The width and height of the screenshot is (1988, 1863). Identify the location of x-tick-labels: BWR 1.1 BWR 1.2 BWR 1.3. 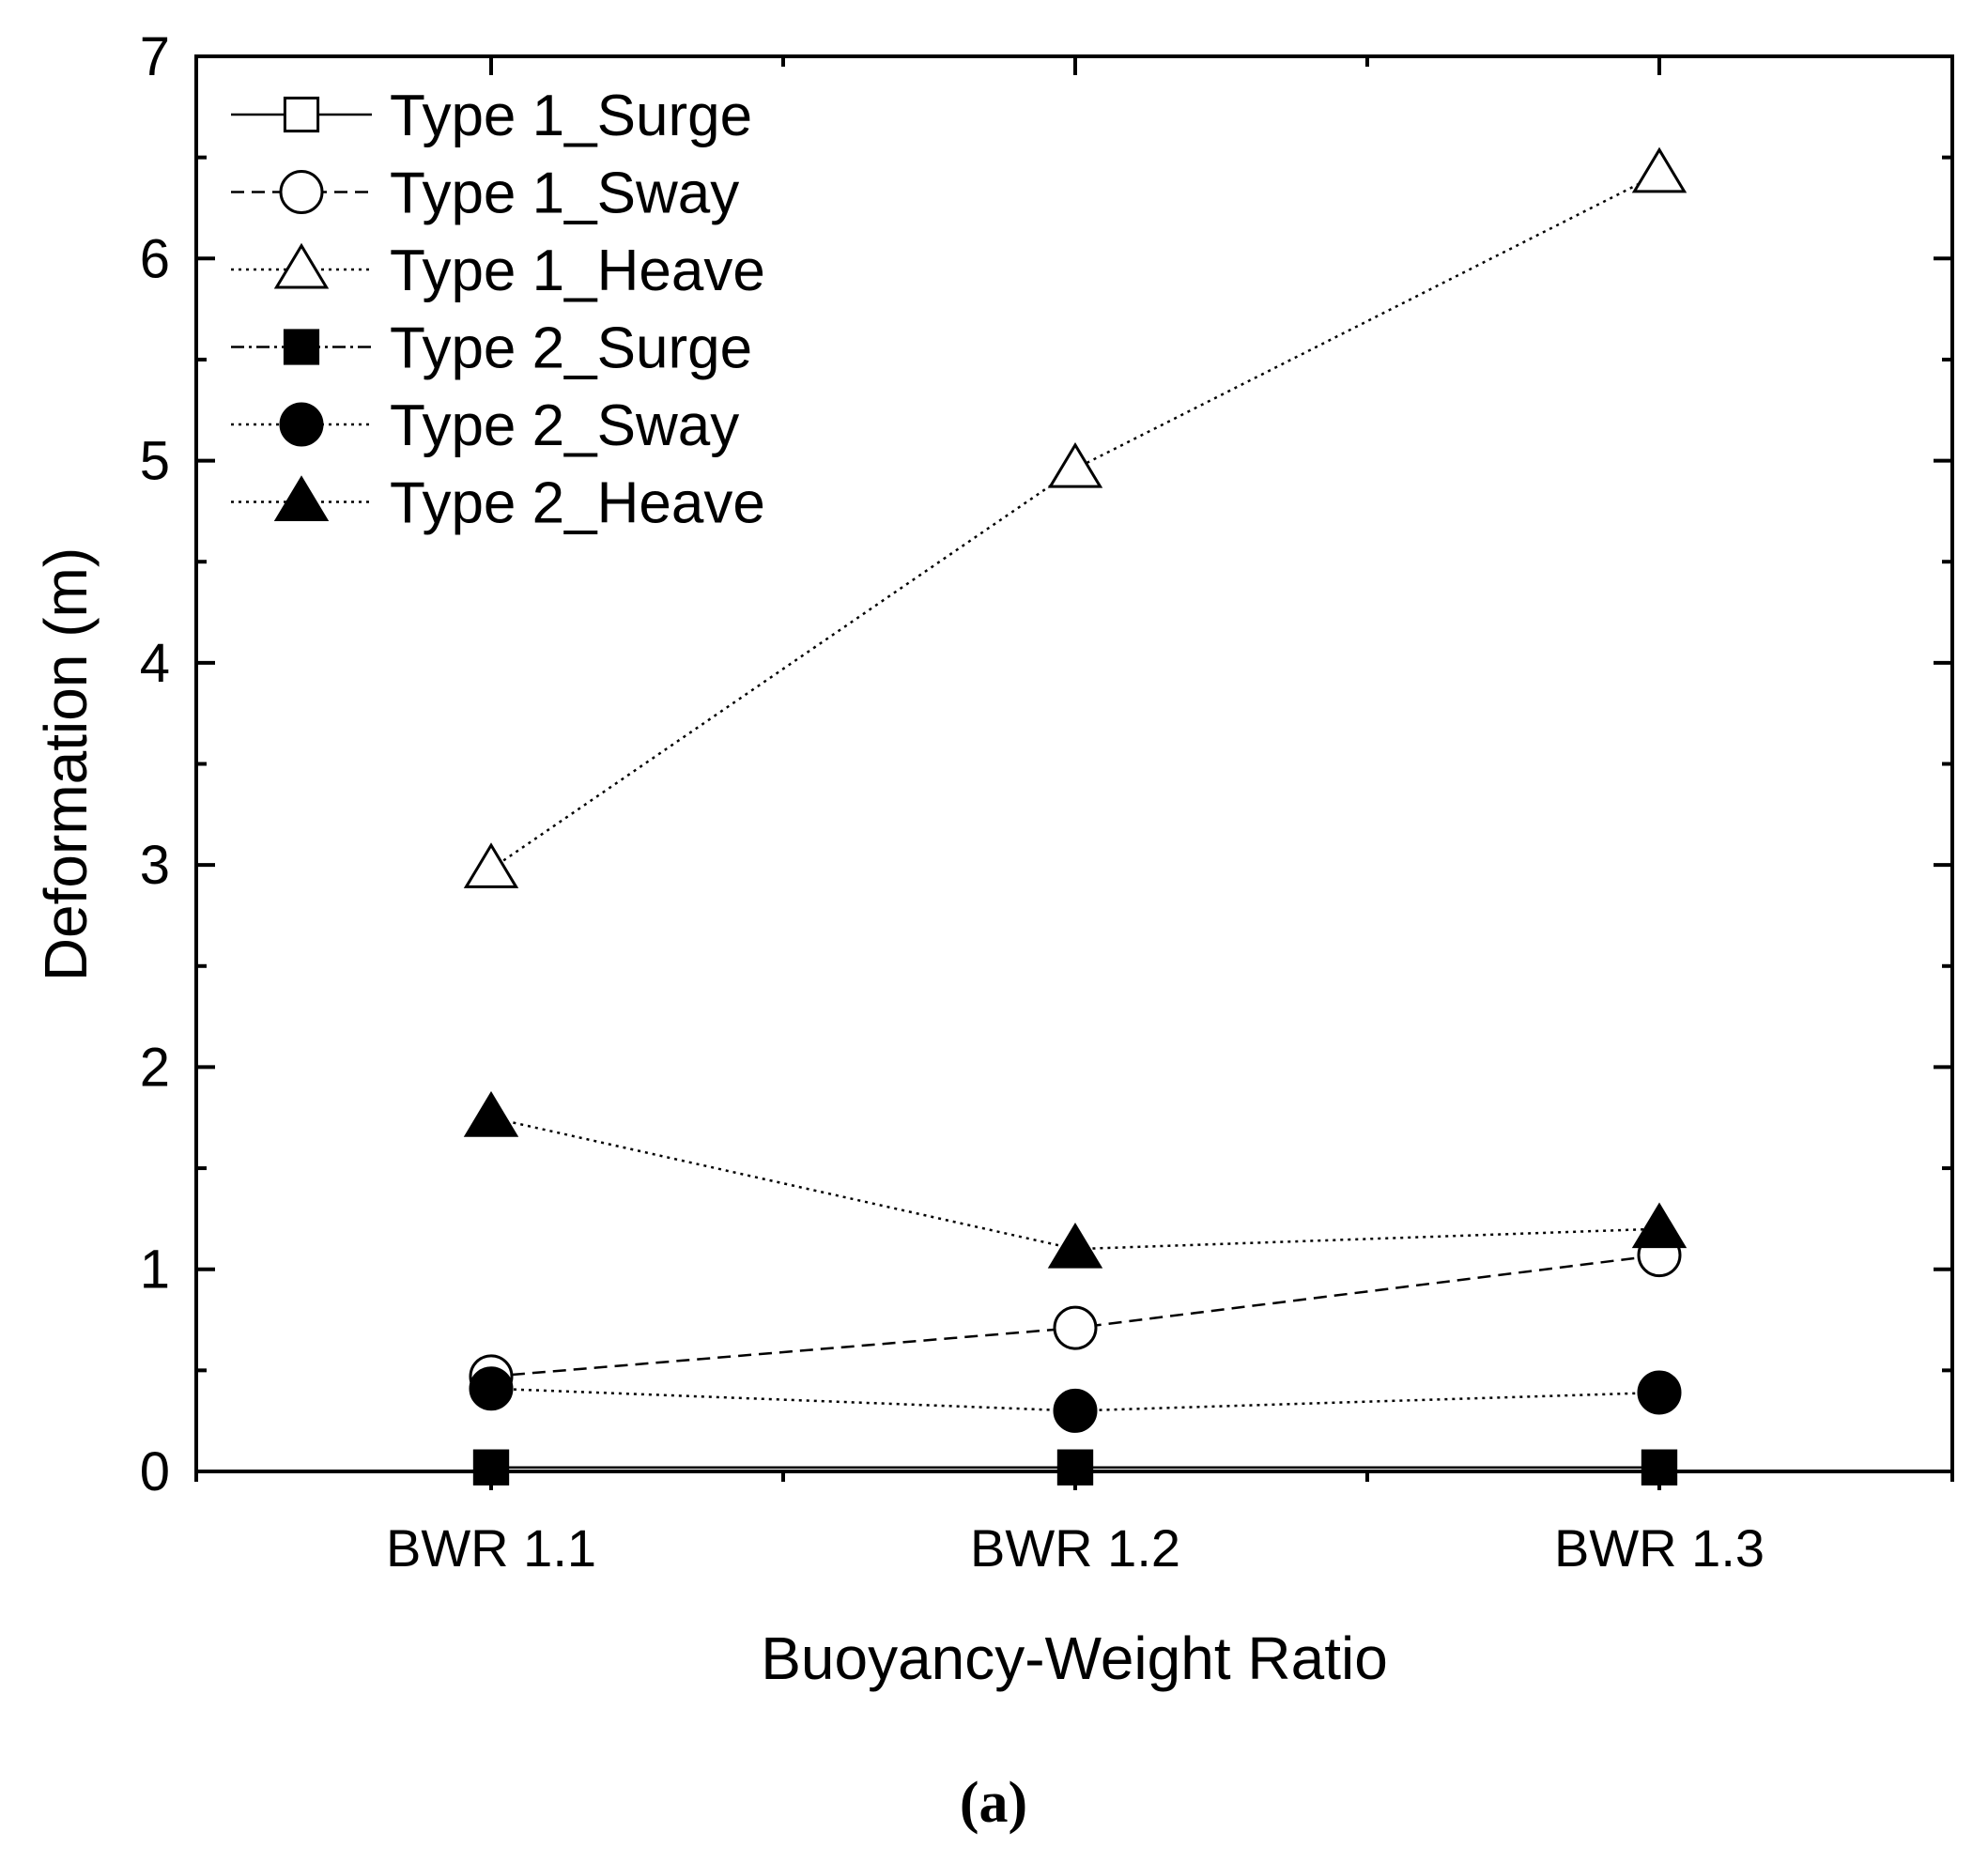
(1075, 1548).